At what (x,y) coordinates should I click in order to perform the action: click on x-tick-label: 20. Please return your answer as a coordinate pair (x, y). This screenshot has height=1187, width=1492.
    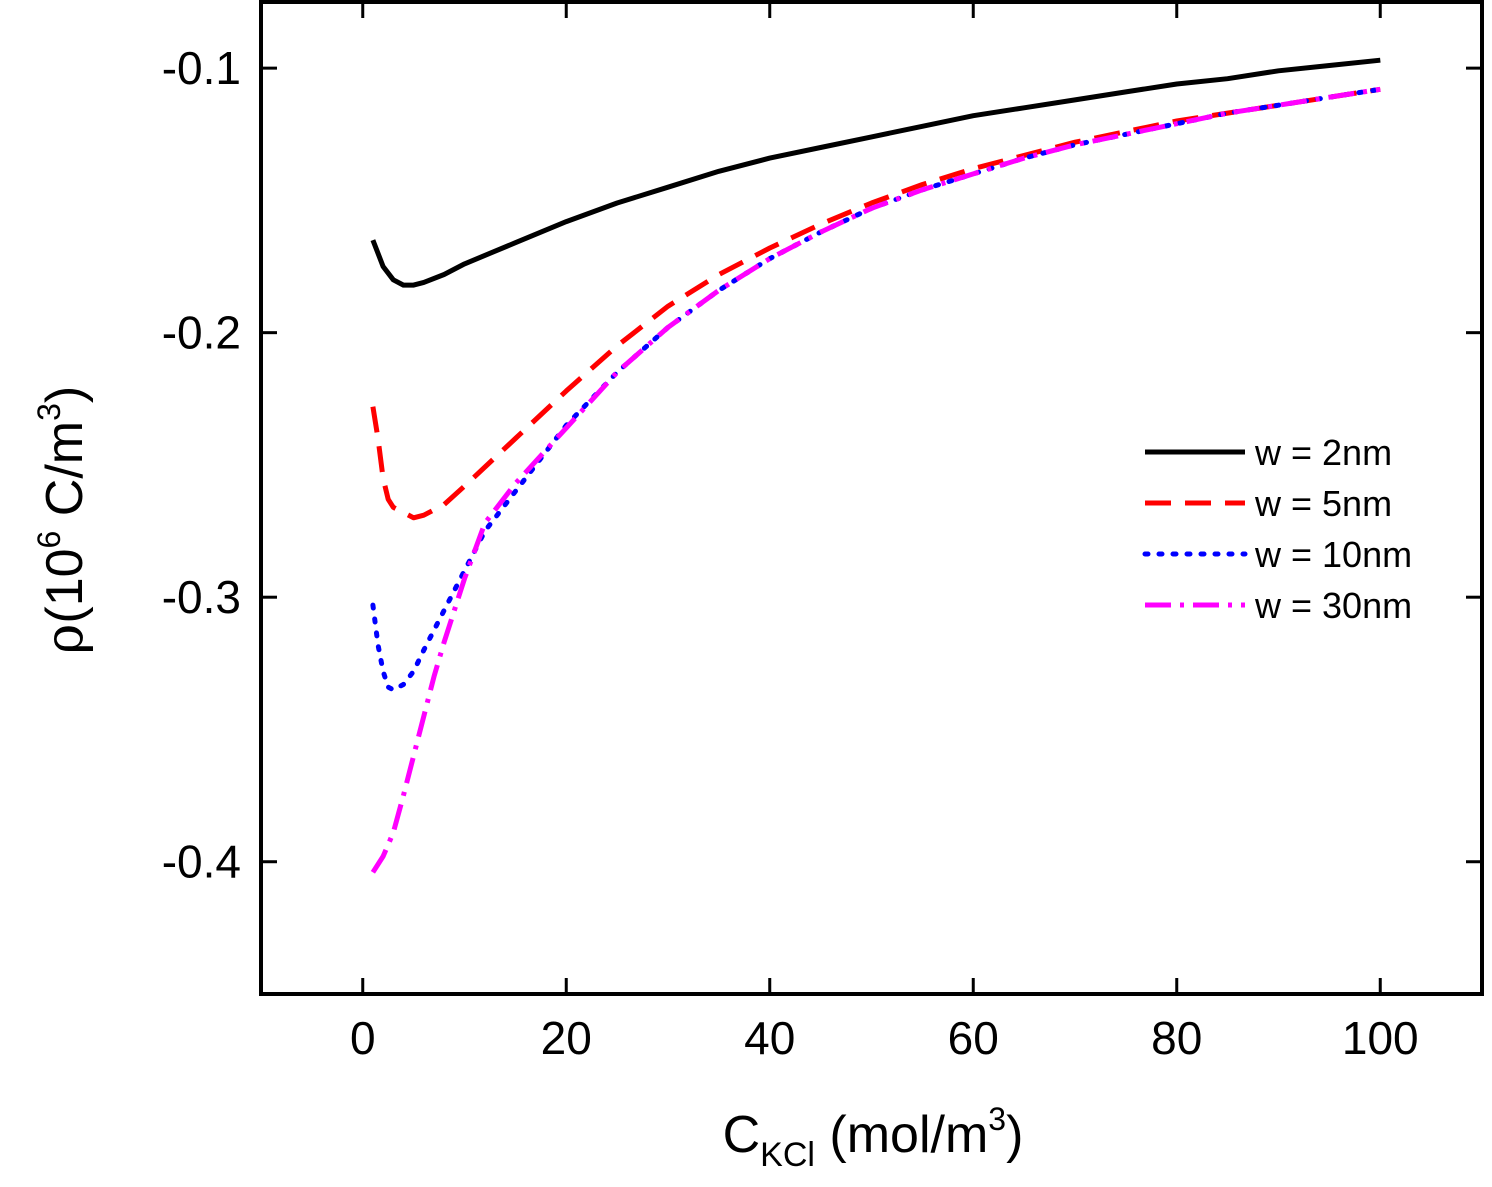
    Looking at the image, I should click on (566, 1038).